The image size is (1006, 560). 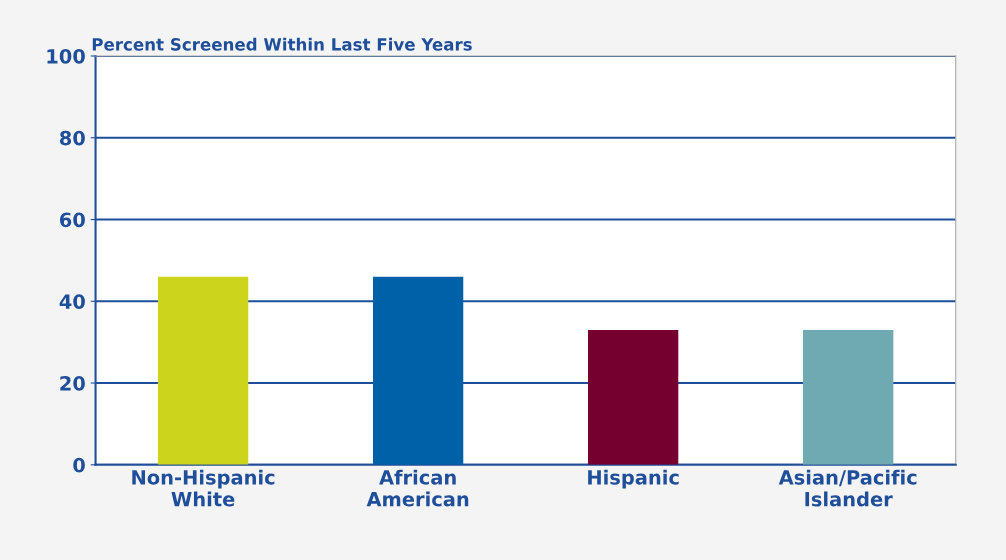 What do you see at coordinates (66, 56) in the screenshot?
I see `y-tick-label: 100` at bounding box center [66, 56].